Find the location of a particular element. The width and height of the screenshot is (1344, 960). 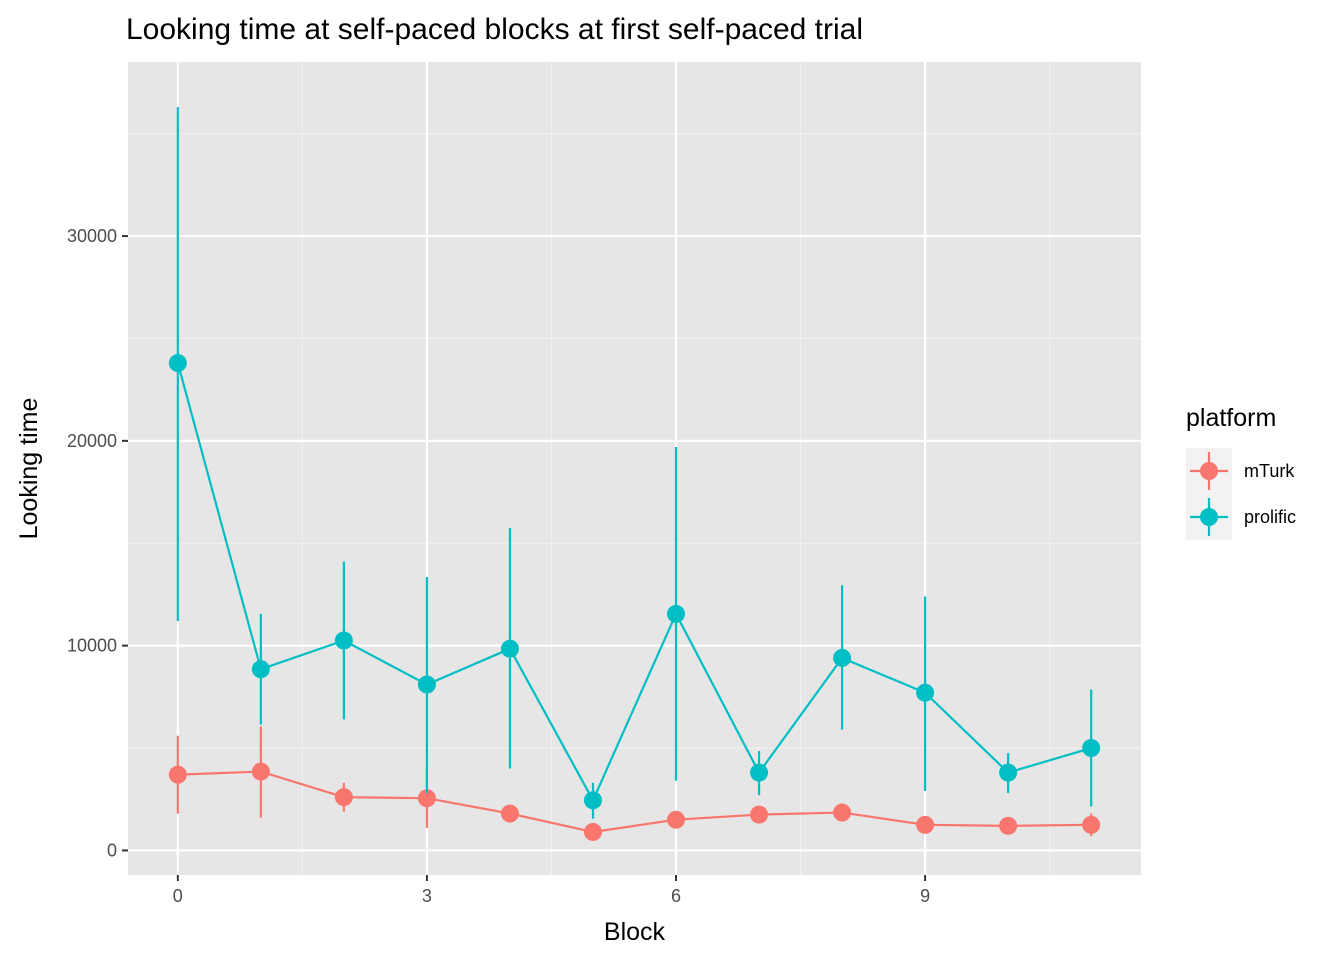

series-mturk is located at coordinates (634, 783).